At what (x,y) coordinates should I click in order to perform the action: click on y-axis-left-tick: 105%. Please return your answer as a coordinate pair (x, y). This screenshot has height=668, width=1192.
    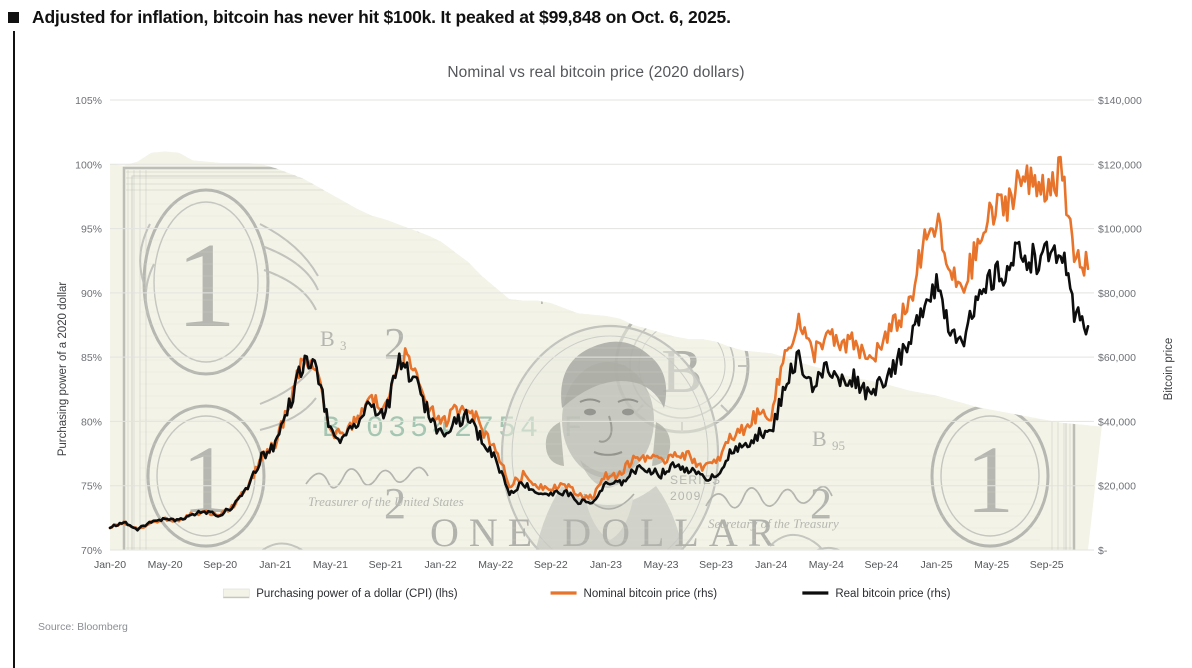
    Looking at the image, I should click on (88, 101).